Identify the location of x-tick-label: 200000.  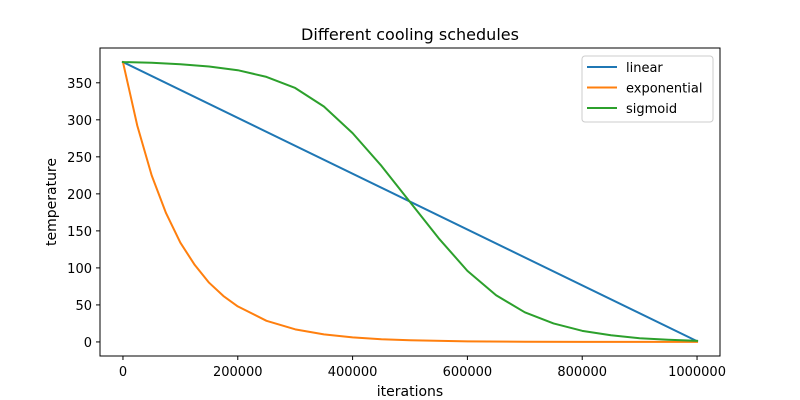
(238, 372).